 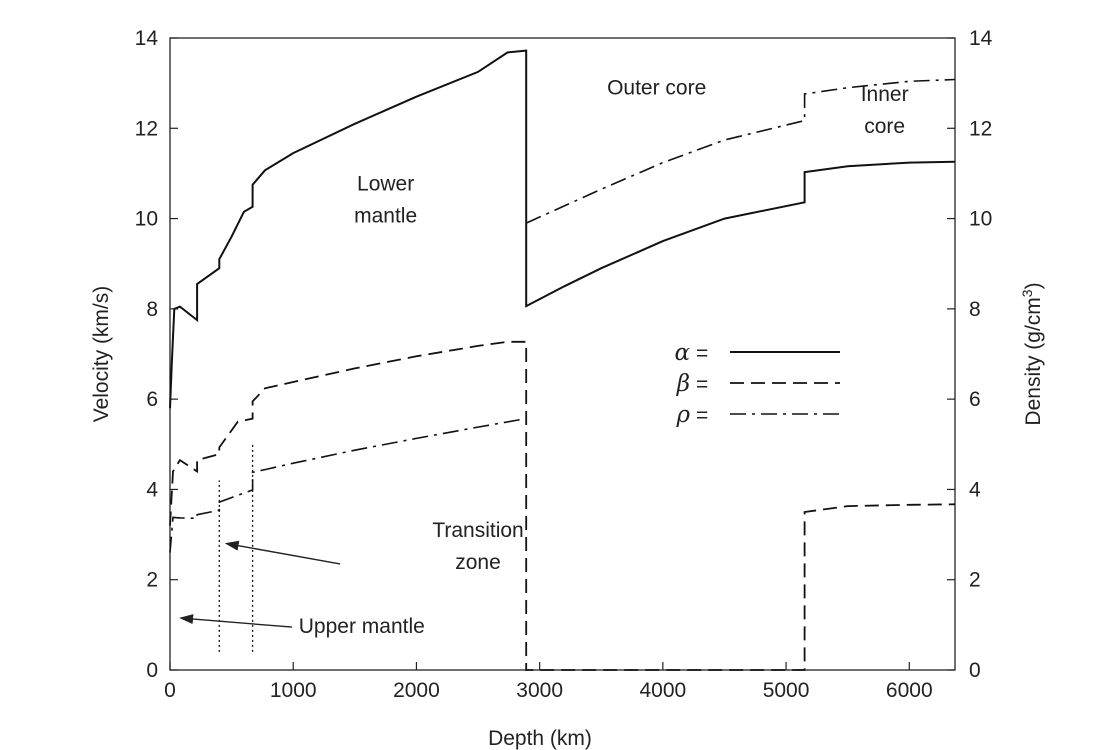 What do you see at coordinates (1033, 361) in the screenshot?
I see `y2-axis-title-main: Density (g/cm` at bounding box center [1033, 361].